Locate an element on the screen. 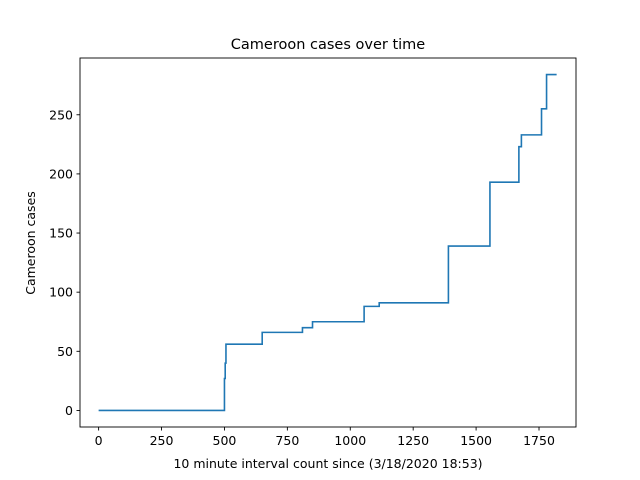 The height and width of the screenshot is (480, 640). x-tick-label: 0 is located at coordinates (99, 440).